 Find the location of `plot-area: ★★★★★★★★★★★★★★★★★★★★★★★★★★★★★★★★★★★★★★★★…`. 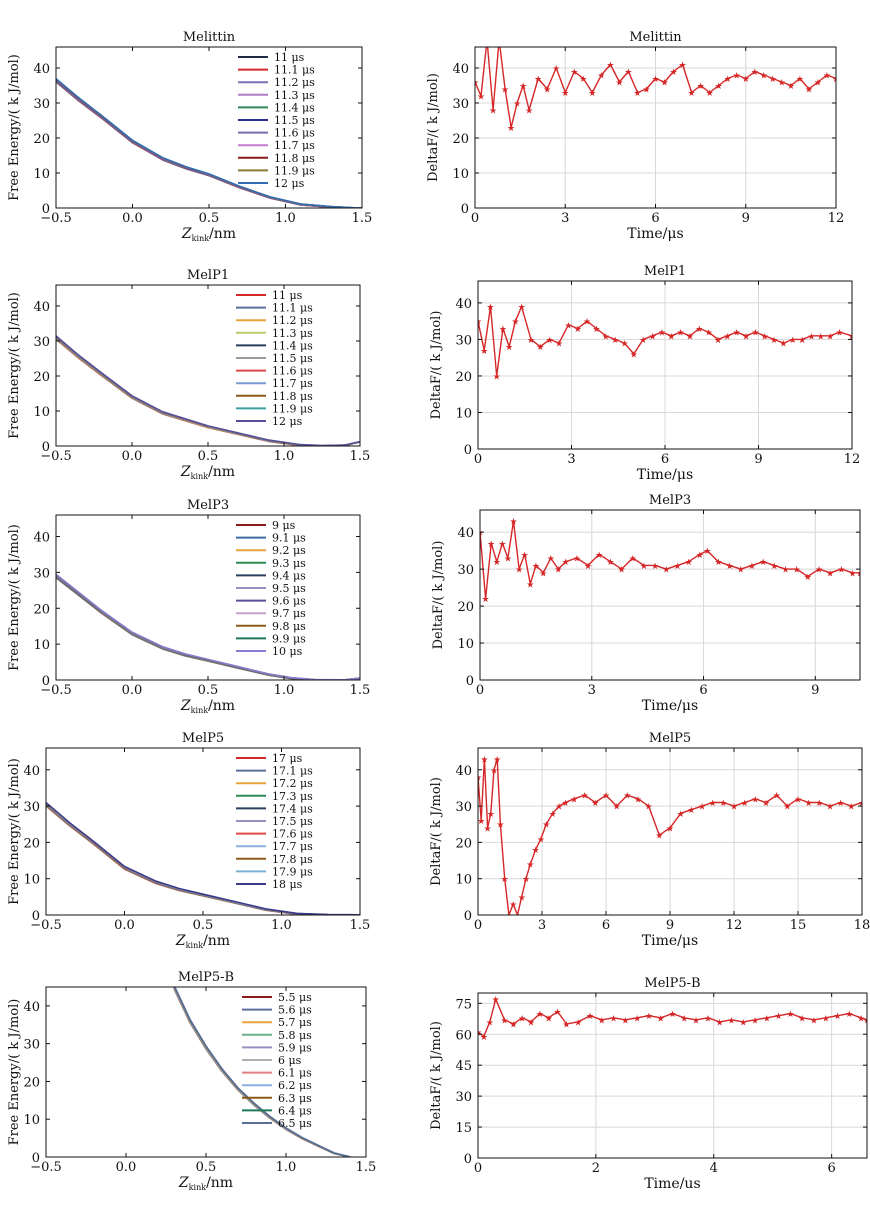

plot-area: ★★★★★★★★★★★★★★★★★★★★★★★★★★★★★★★★★★★★★★★★… is located at coordinates (663, 342).